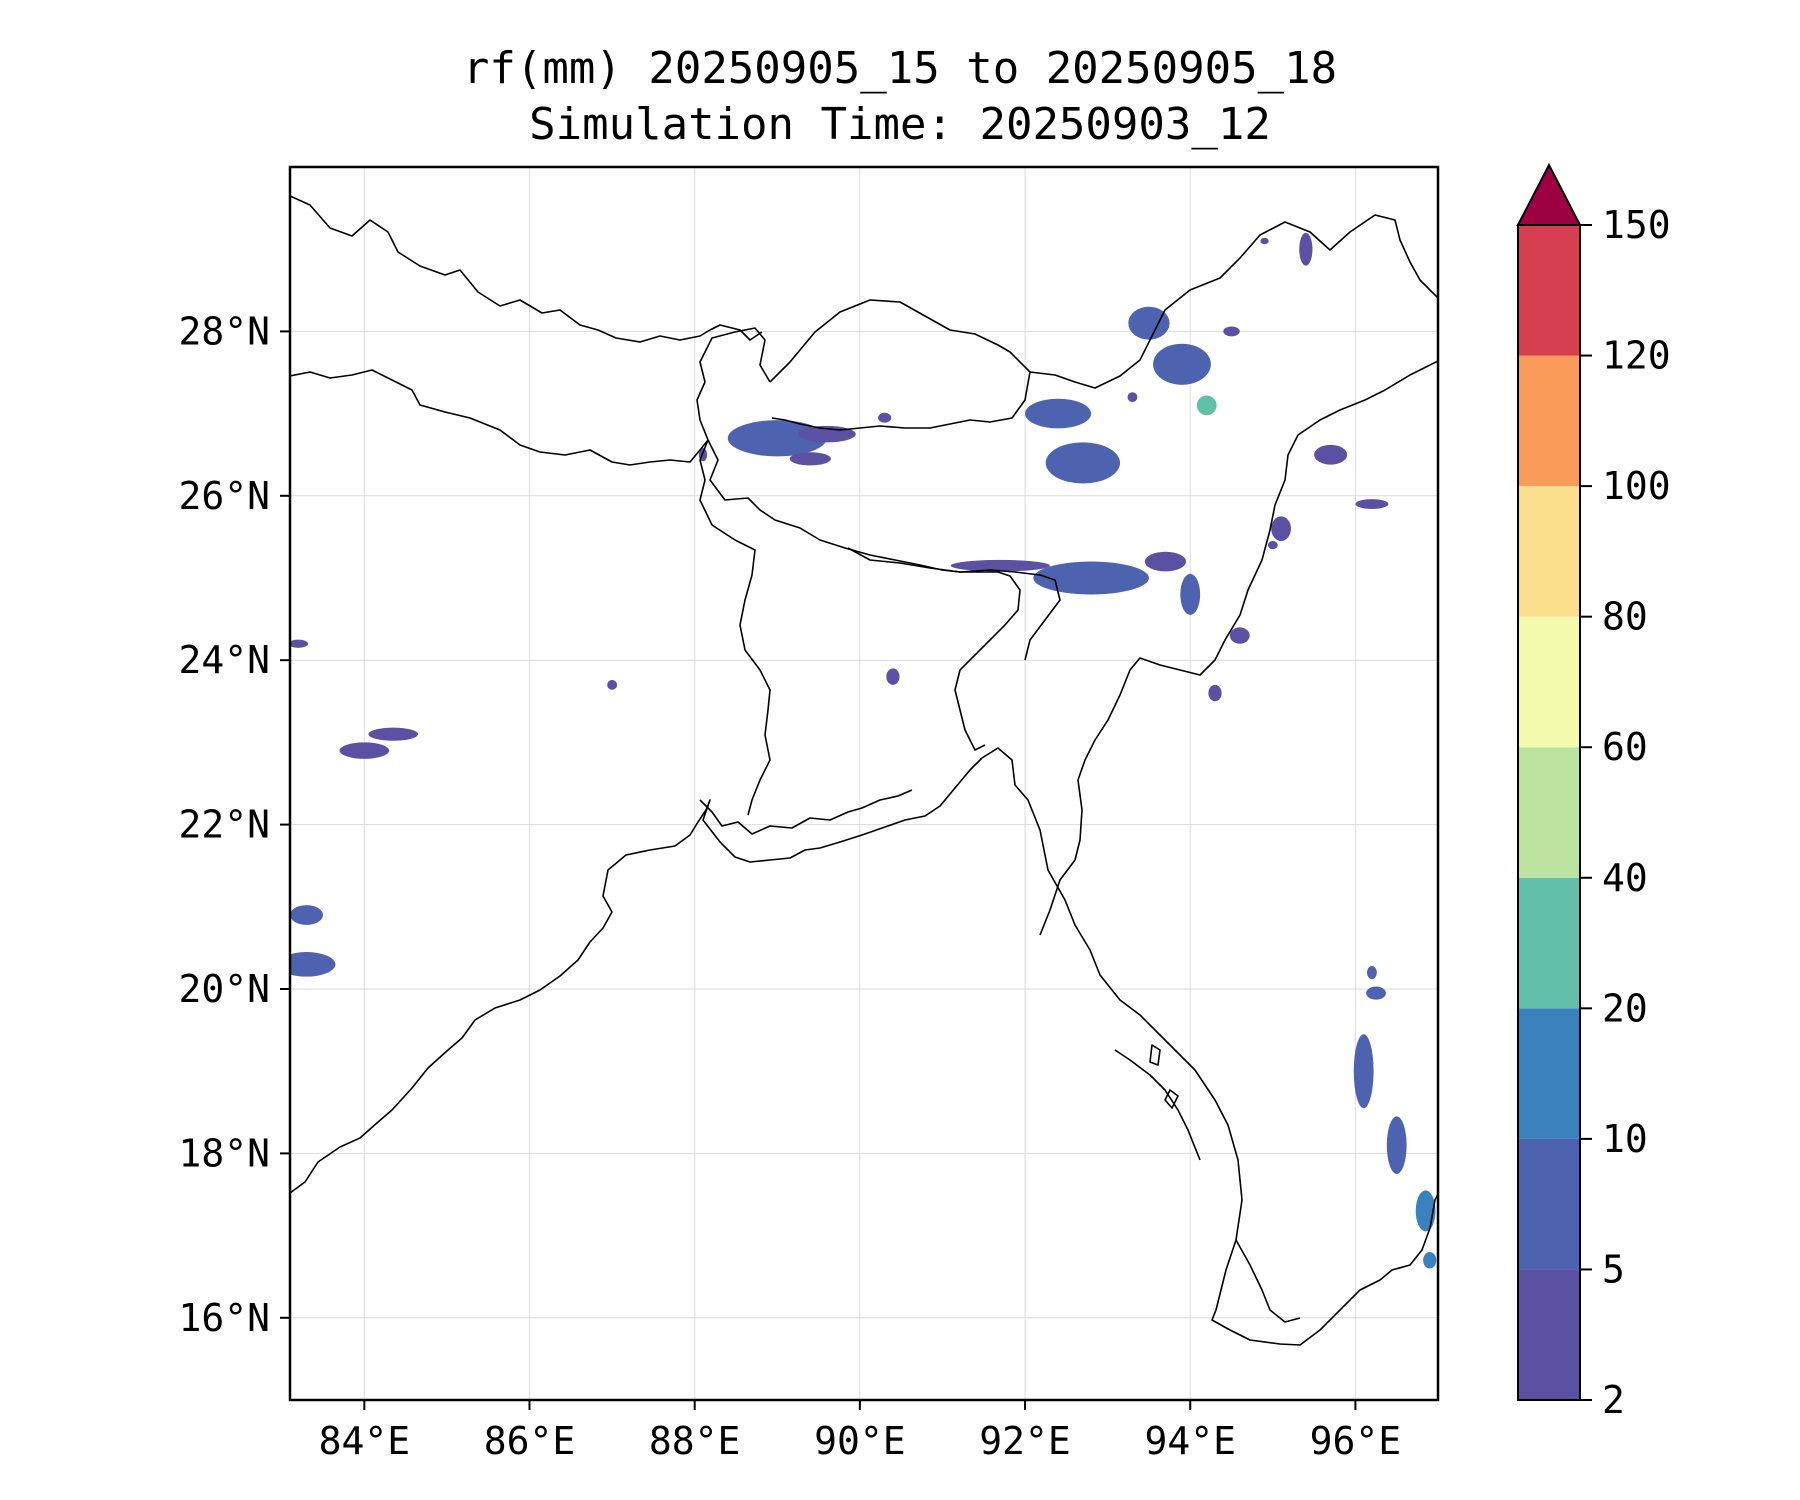  What do you see at coordinates (499, 417) in the screenshot?
I see `border-nepal-south` at bounding box center [499, 417].